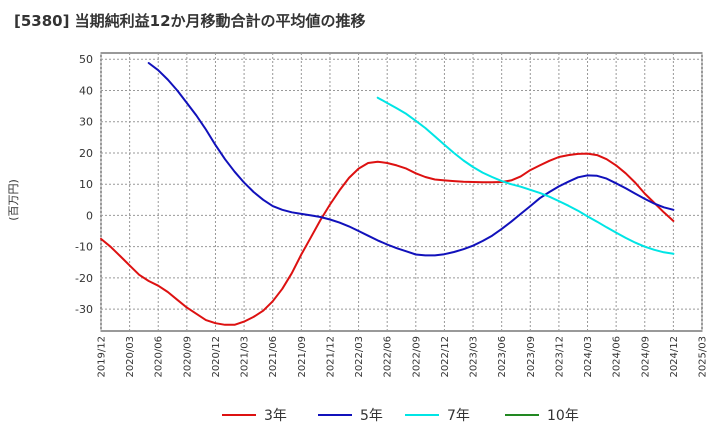  I want to click on x-tick-label: 2023/03, so click(474, 357).